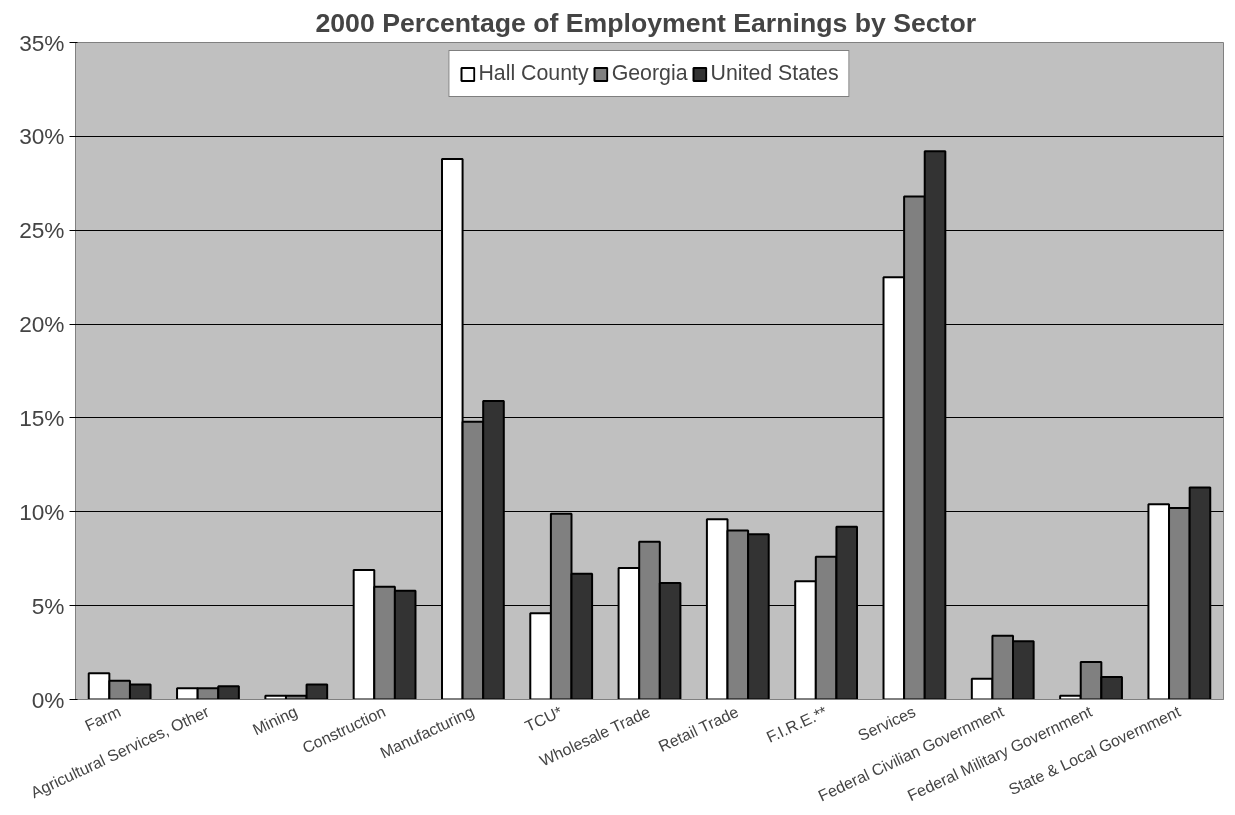 This screenshot has width=1235, height=815. Describe the element at coordinates (42, 511) in the screenshot. I see `y-tick-label: 10%` at that location.